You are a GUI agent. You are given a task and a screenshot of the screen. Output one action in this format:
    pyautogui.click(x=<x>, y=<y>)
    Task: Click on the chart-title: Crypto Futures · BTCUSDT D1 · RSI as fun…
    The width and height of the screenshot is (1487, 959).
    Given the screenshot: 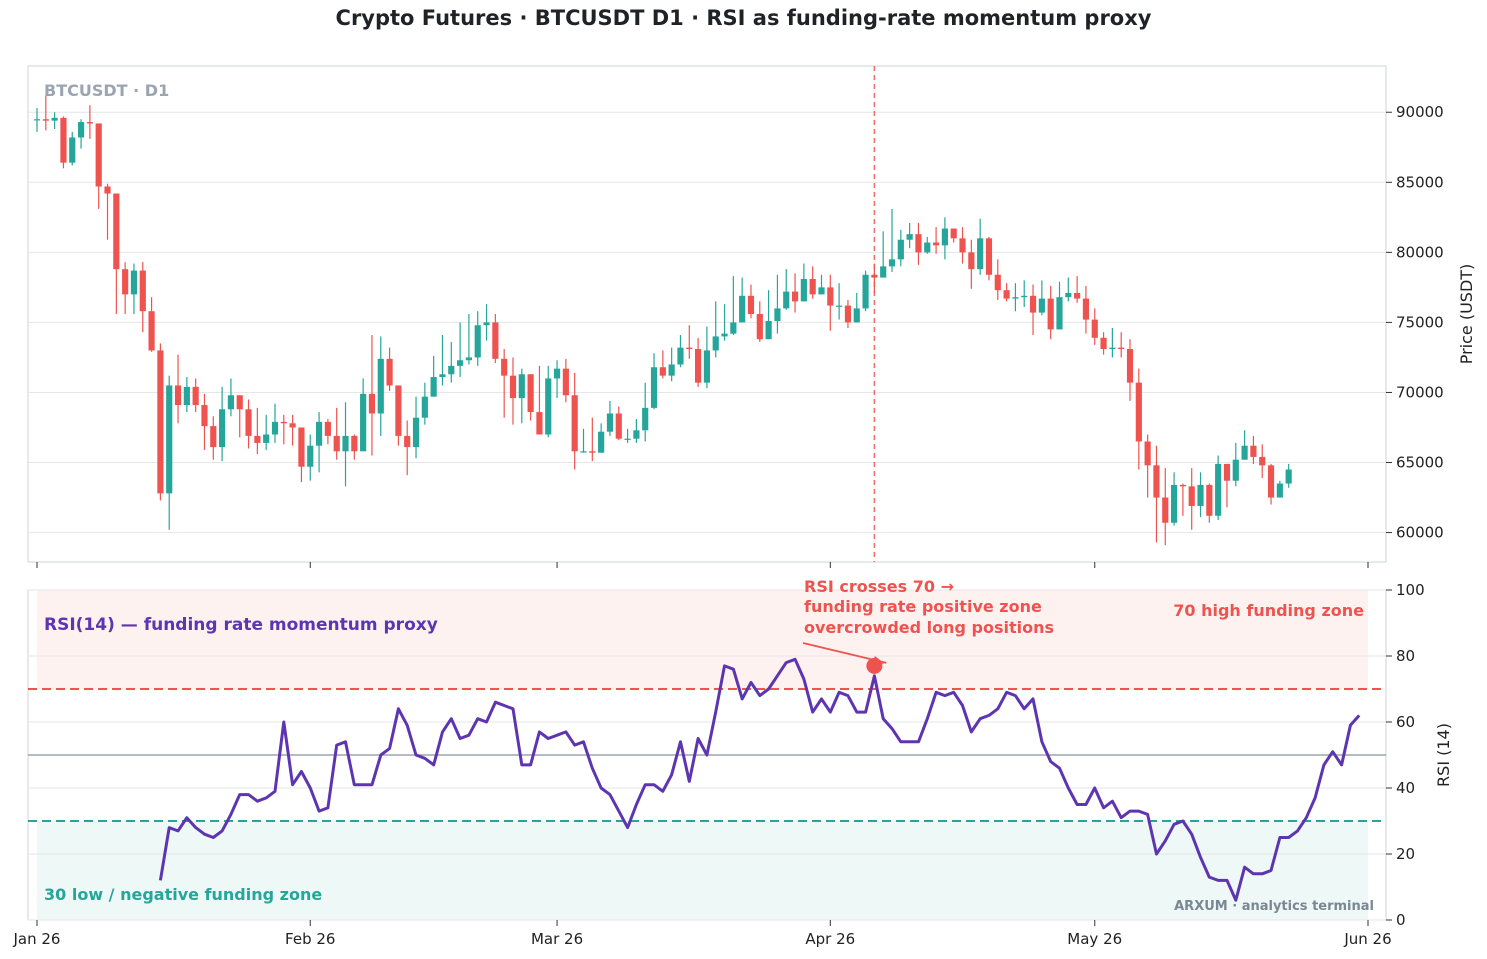 What is the action you would take?
    pyautogui.click(x=743, y=18)
    